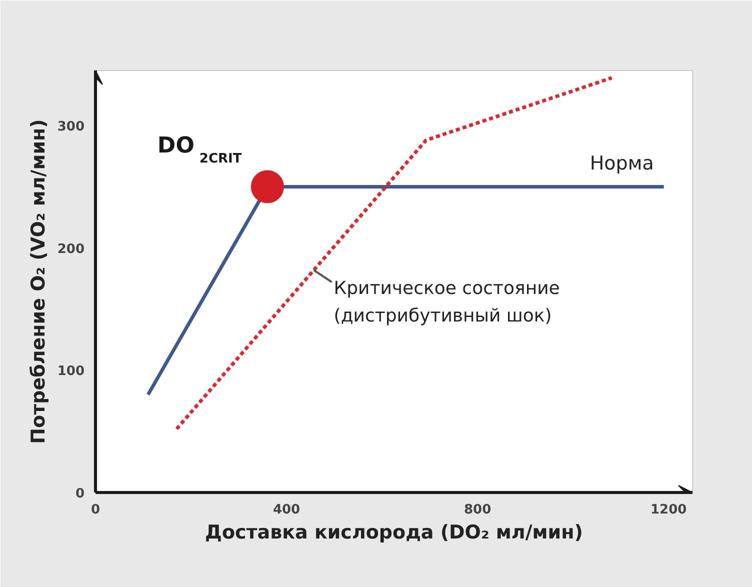  What do you see at coordinates (447, 302) in the screenshot?
I see `series-label: Критическое состояние (дистрибутивный шок)` at bounding box center [447, 302].